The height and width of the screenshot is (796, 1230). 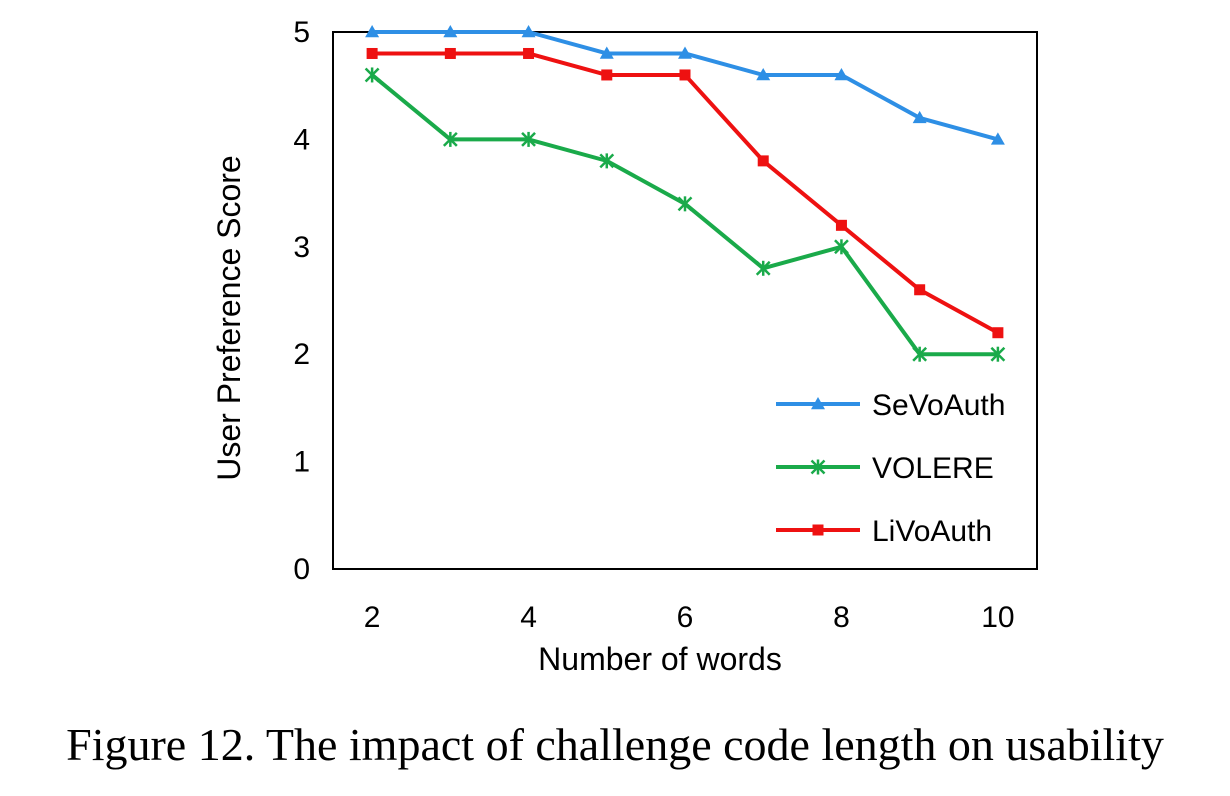 I want to click on x-axis-ticks: 2 4 6 8 10, so click(x=689, y=617).